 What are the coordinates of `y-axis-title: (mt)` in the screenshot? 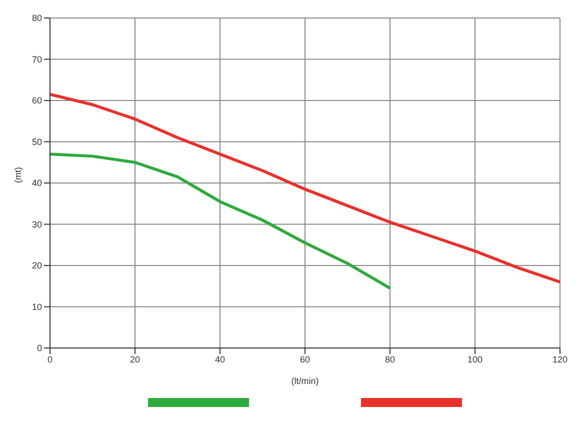 It's located at (18, 175).